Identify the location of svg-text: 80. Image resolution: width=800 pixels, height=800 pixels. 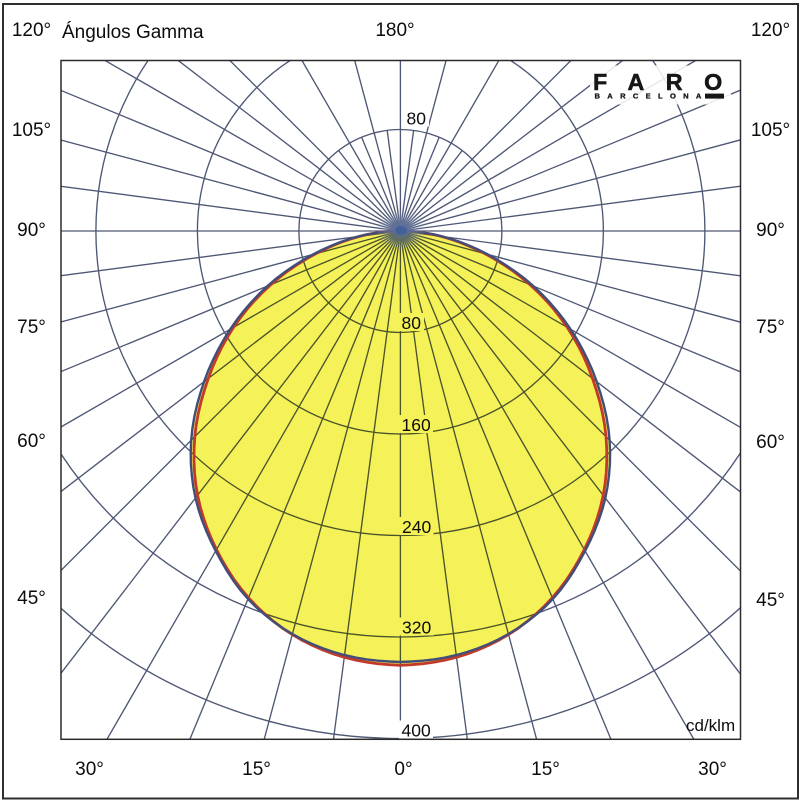
(417, 119).